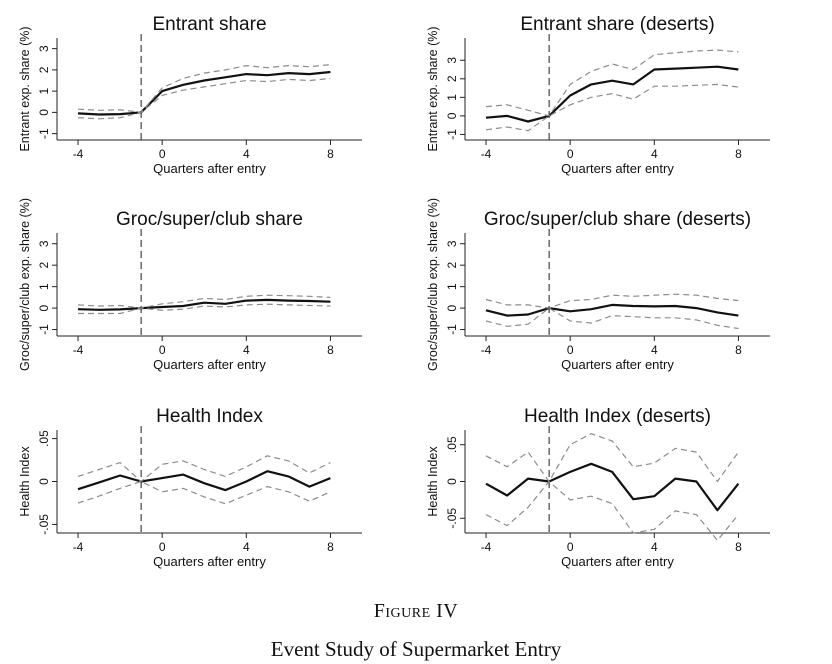 The width and height of the screenshot is (832, 664). I want to click on figure-label: Figure IV, so click(416, 611).